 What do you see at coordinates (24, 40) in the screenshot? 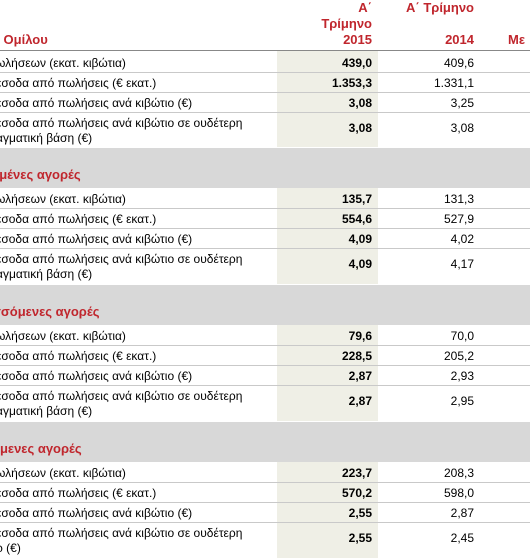
I see `group-label: ο Ομίλου` at bounding box center [24, 40].